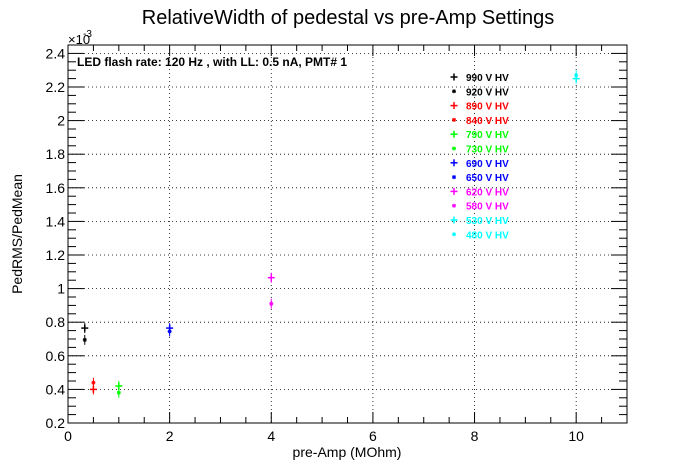  What do you see at coordinates (56, 322) in the screenshot?
I see `y-tick-label: 0.8` at bounding box center [56, 322].